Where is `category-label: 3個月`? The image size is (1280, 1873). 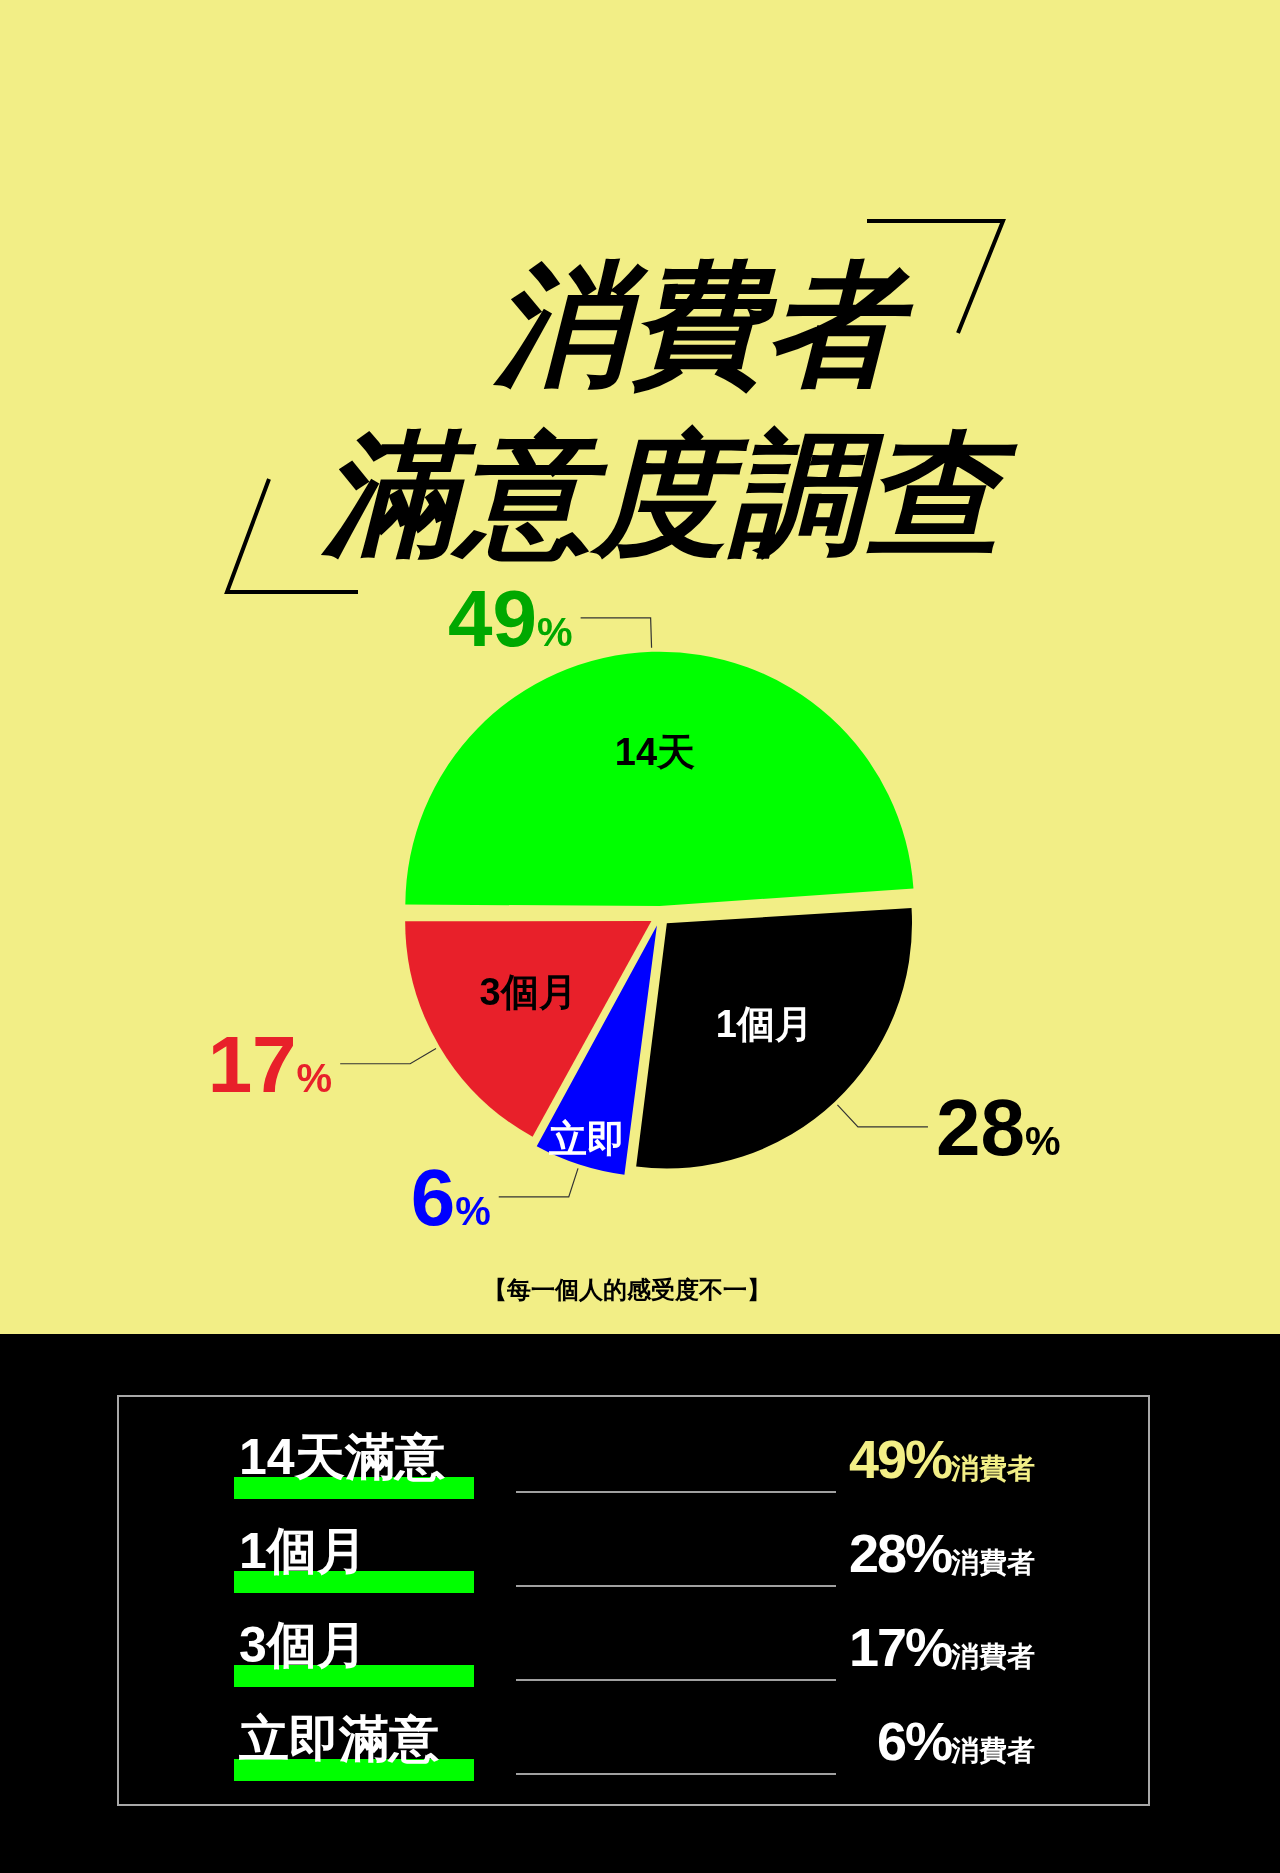 category-label: 3個月 is located at coordinates (303, 1645).